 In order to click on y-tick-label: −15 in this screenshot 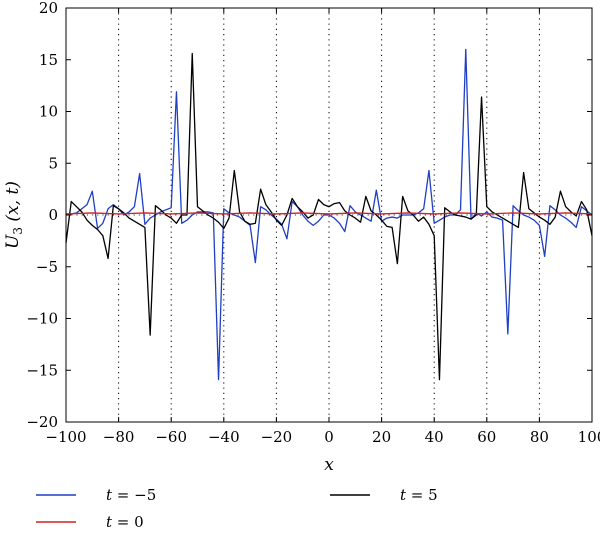, I will do `click(42, 370)`.